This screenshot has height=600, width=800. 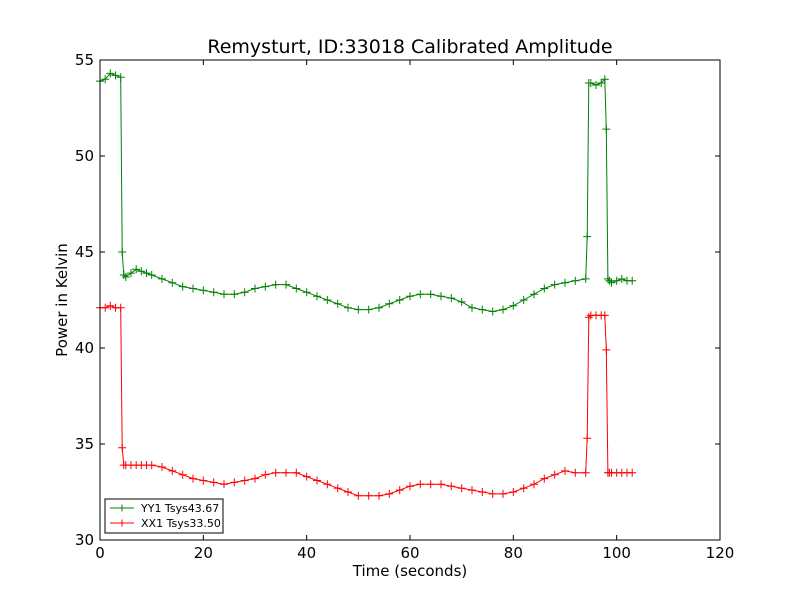 I want to click on x-tick-label: 40, so click(x=306, y=553).